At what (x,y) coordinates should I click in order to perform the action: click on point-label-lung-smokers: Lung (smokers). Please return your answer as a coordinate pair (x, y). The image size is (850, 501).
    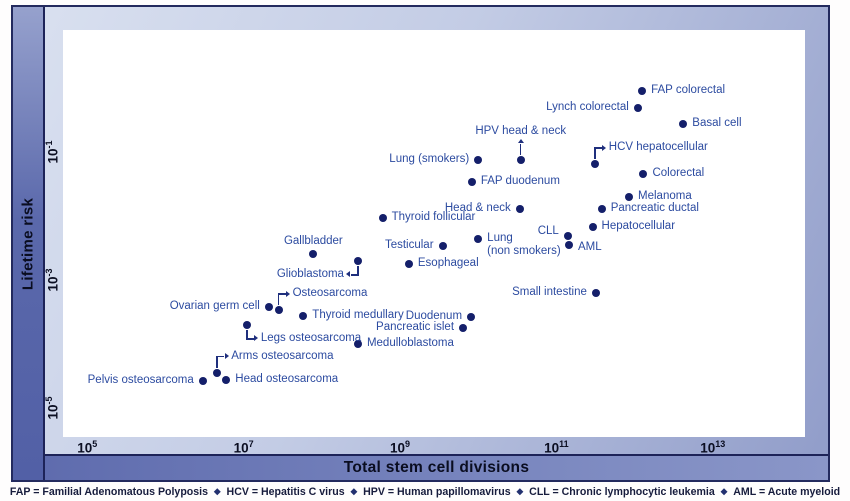
    Looking at the image, I should click on (429, 159).